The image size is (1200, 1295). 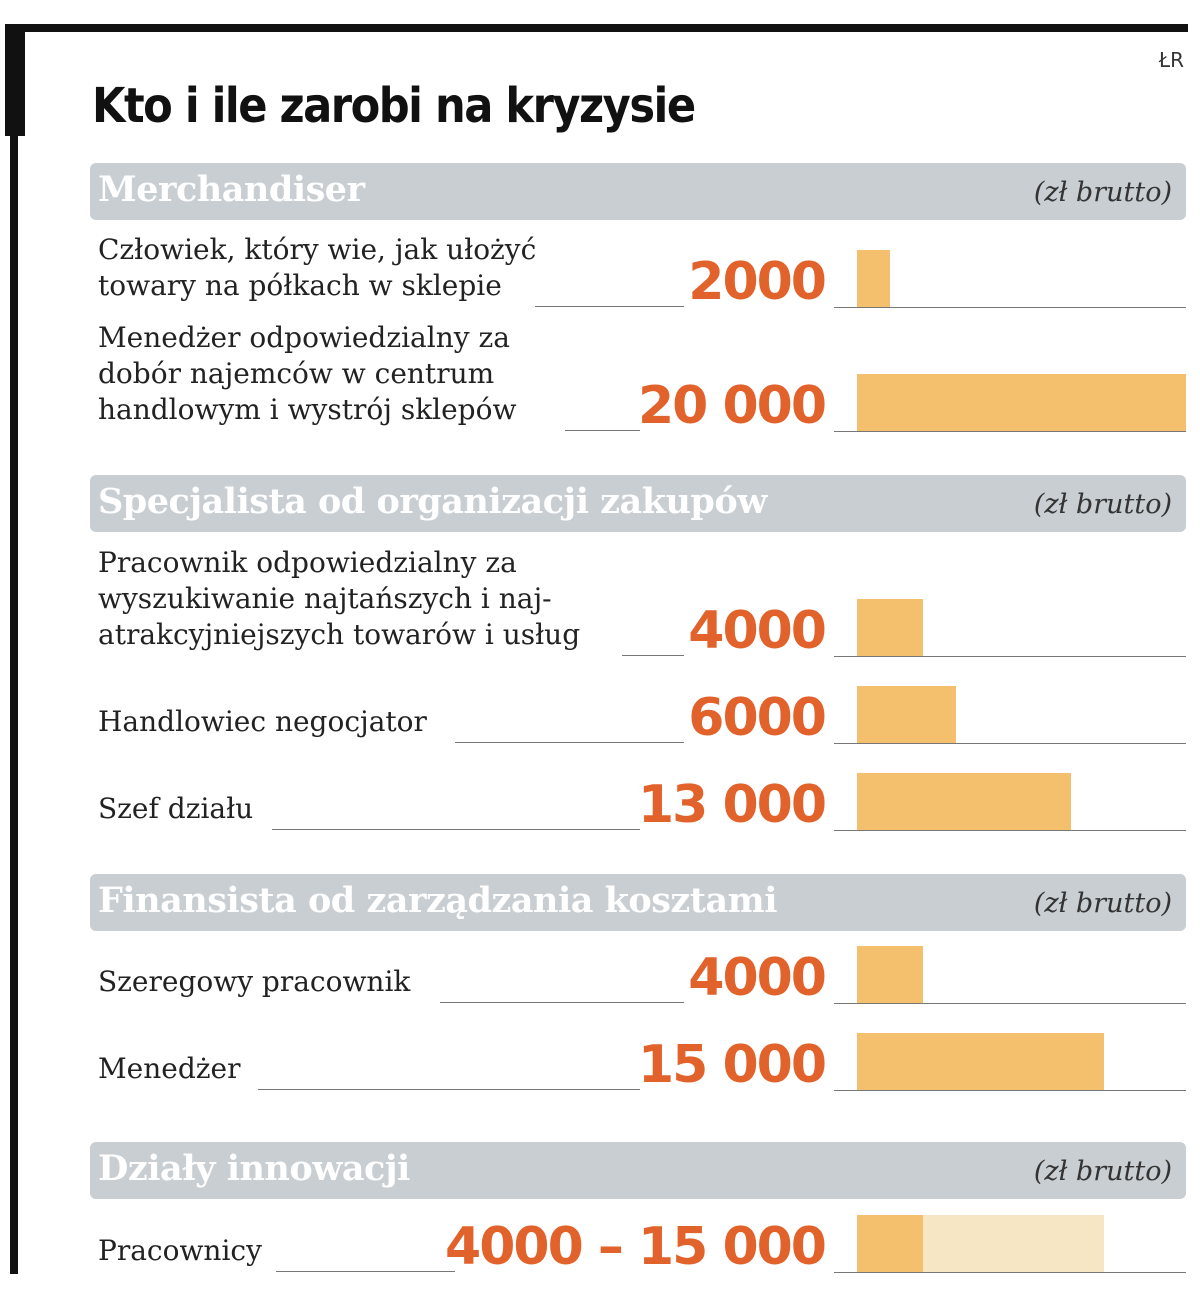 I want to click on row-label-line: Handlowiec negocjator, so click(x=262, y=721).